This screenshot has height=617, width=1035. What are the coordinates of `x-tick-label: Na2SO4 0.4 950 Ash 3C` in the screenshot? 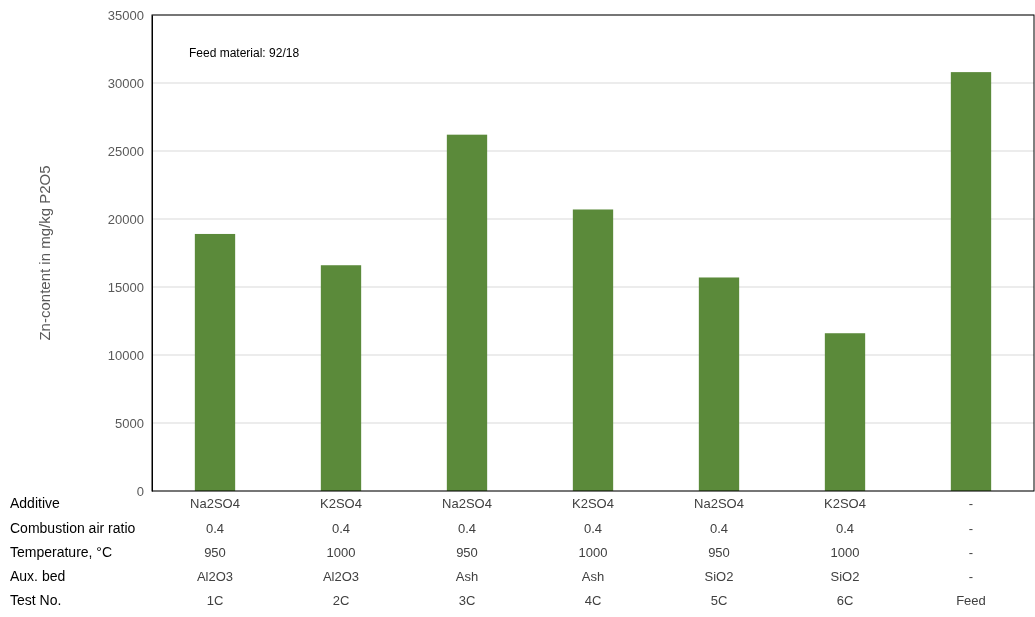 It's located at (467, 552).